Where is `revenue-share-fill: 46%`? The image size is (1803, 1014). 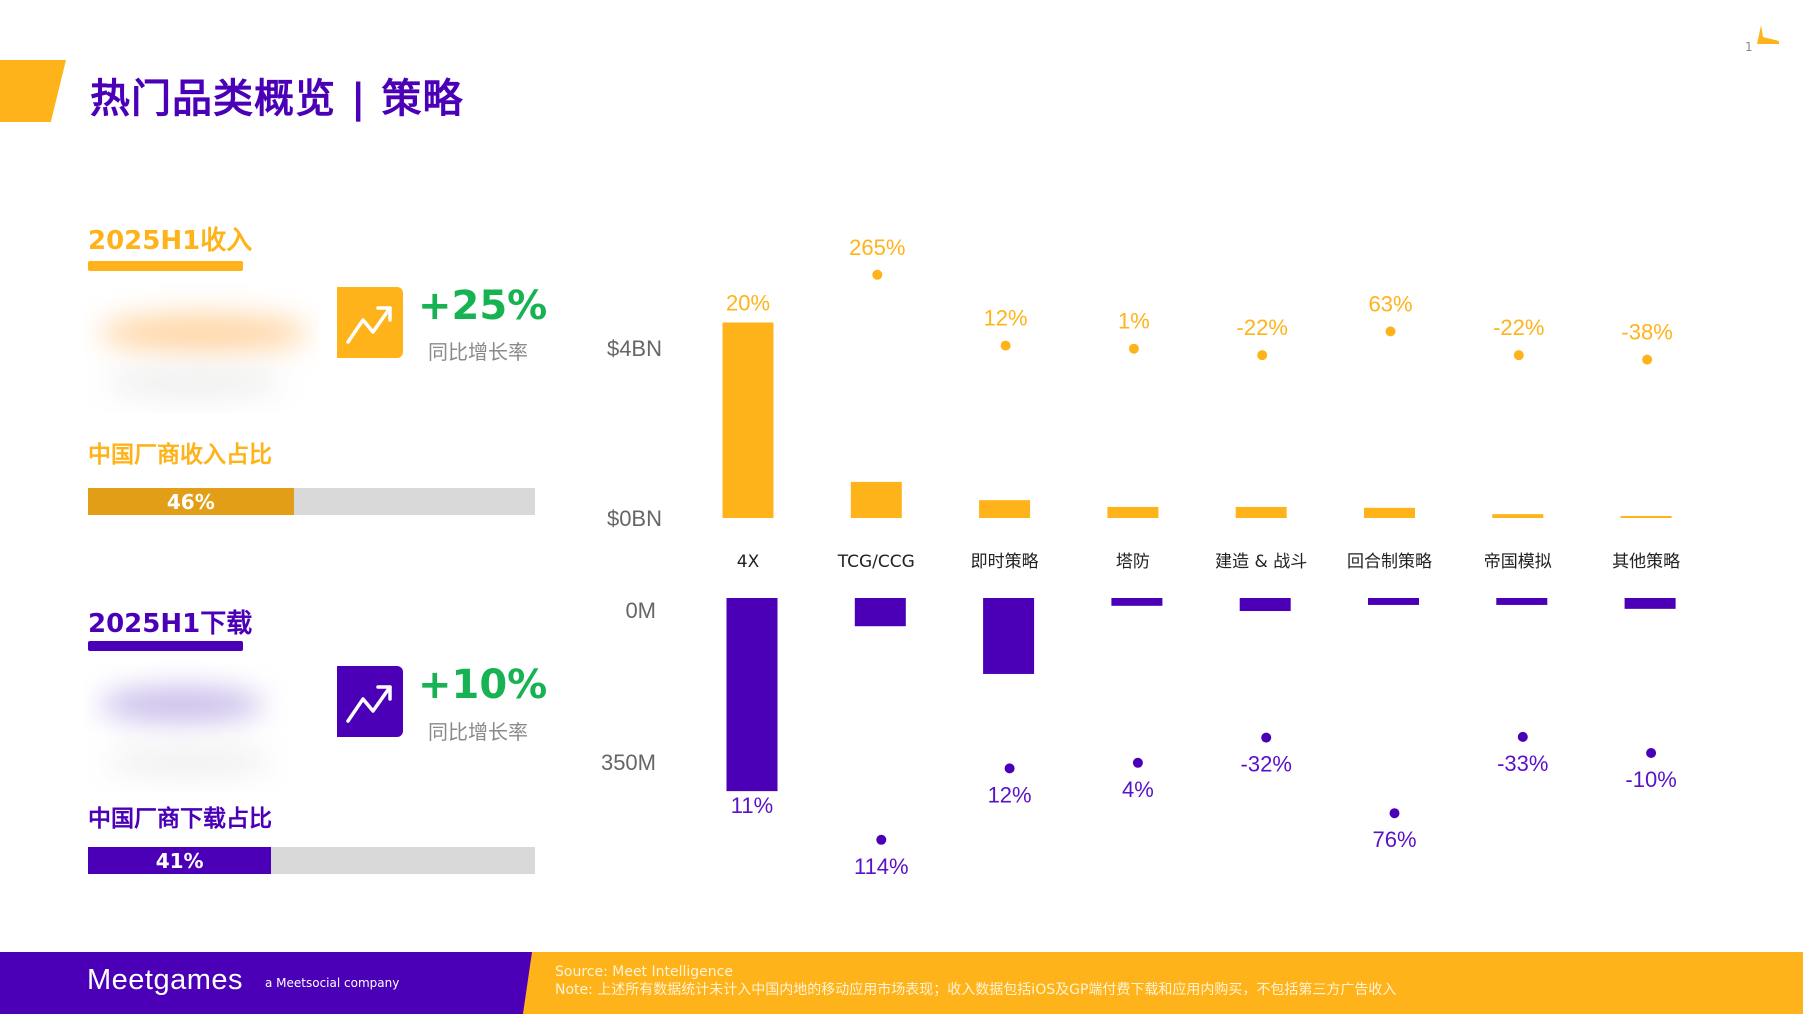 revenue-share-fill: 46% is located at coordinates (191, 501).